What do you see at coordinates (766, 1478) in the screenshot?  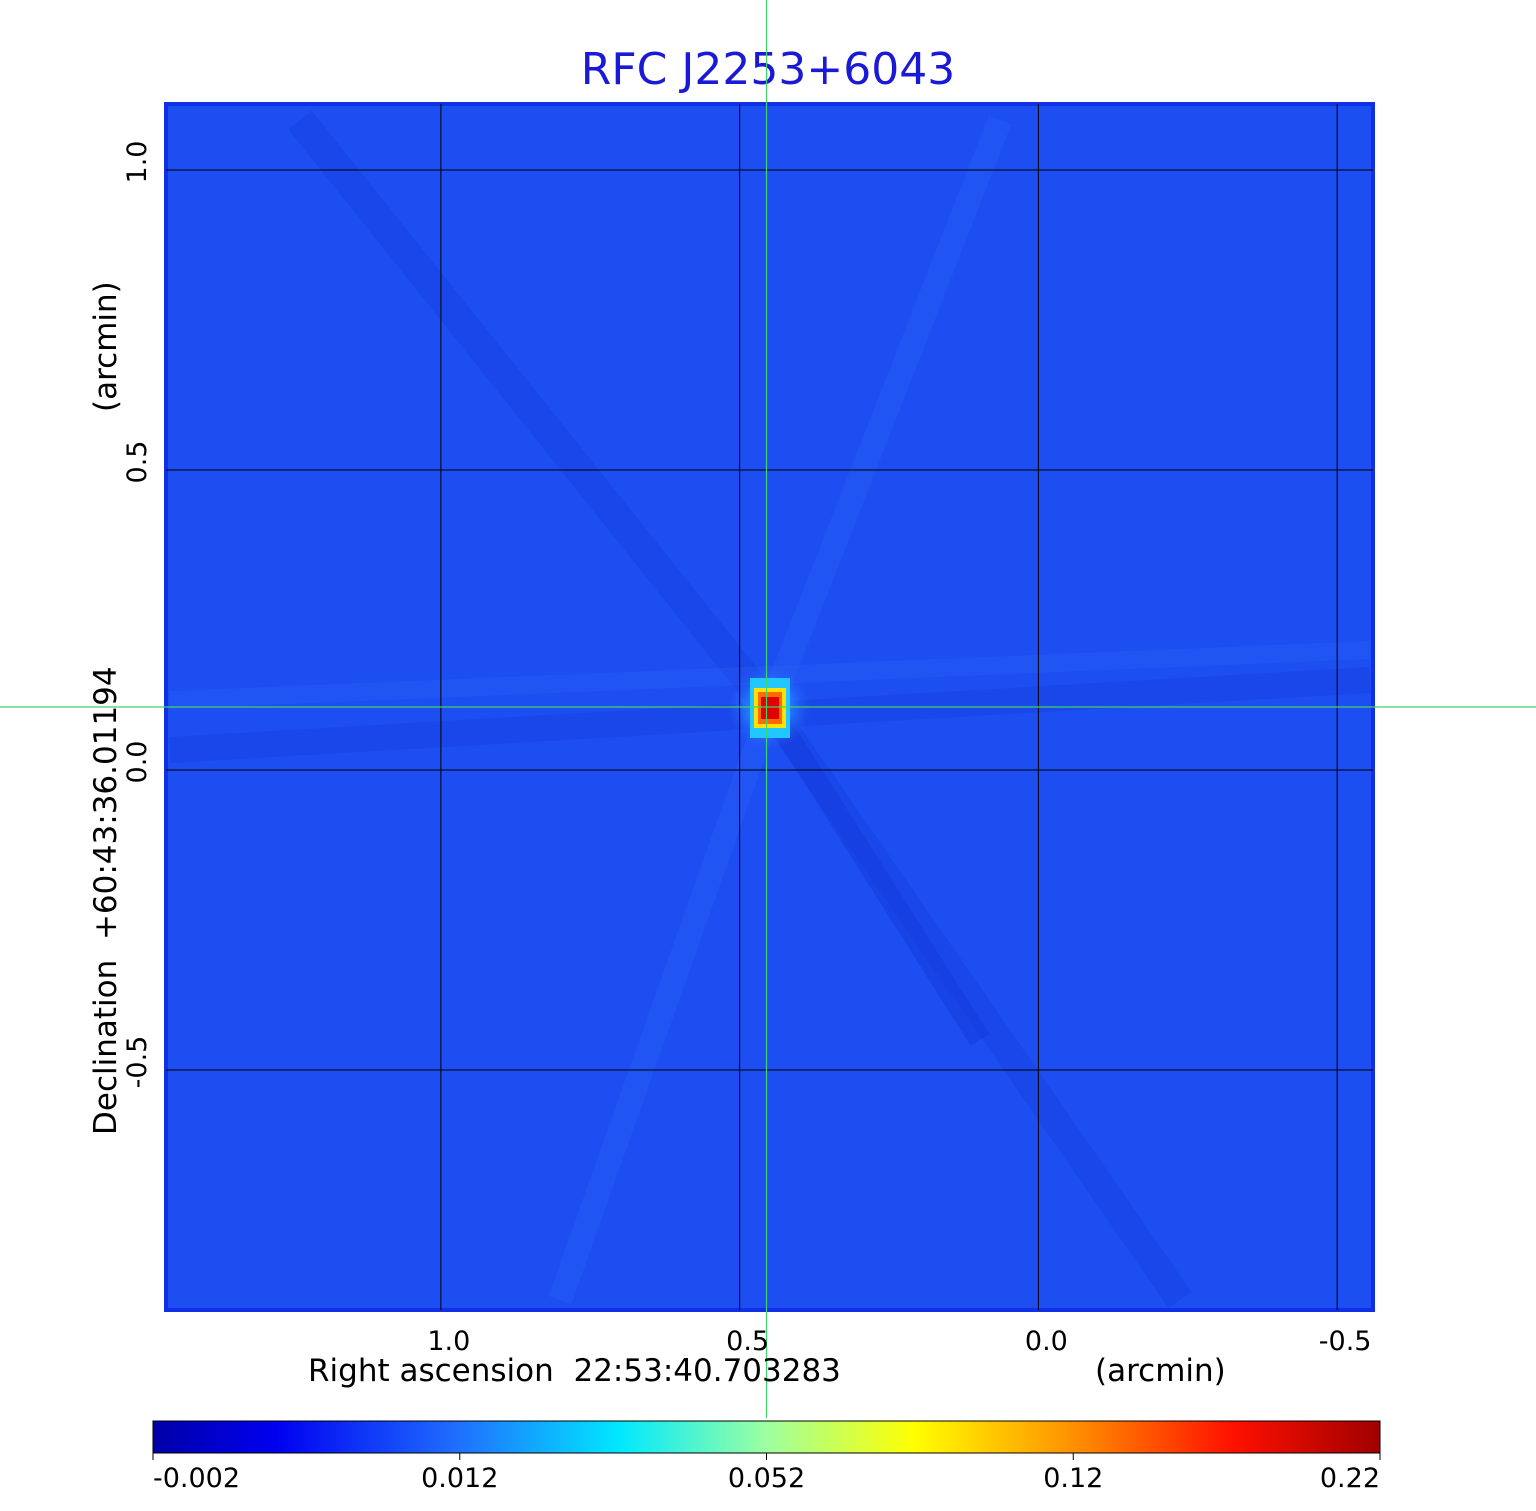 I see `colorbar-tick-label-2: 0.052` at bounding box center [766, 1478].